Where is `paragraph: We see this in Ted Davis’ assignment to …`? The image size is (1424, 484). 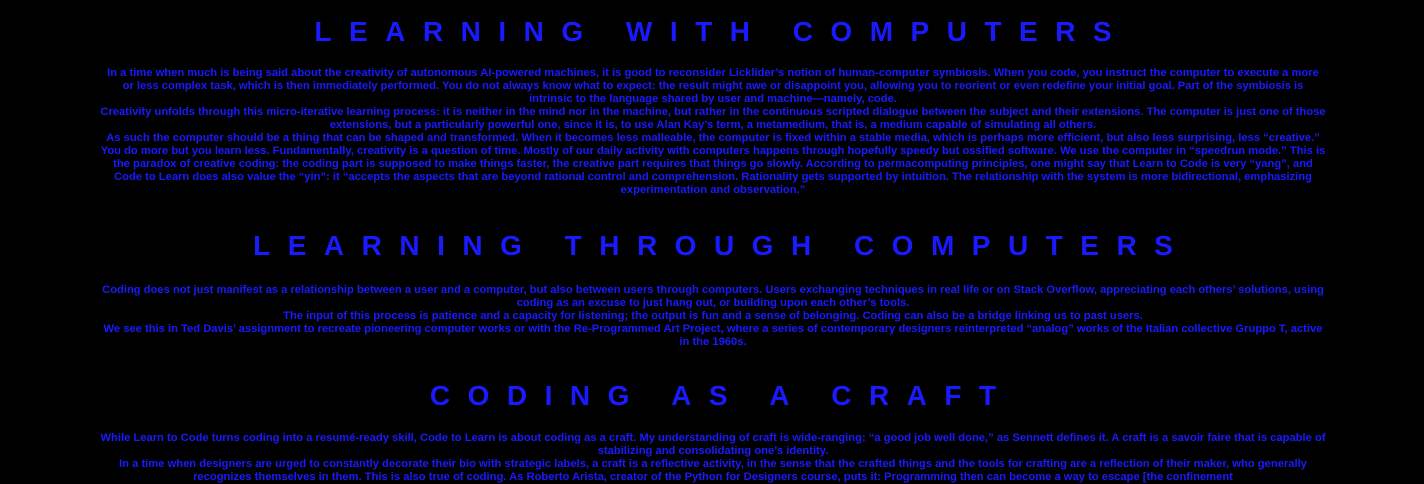 paragraph: We see this in Ted Davis’ assignment to … is located at coordinates (713, 335).